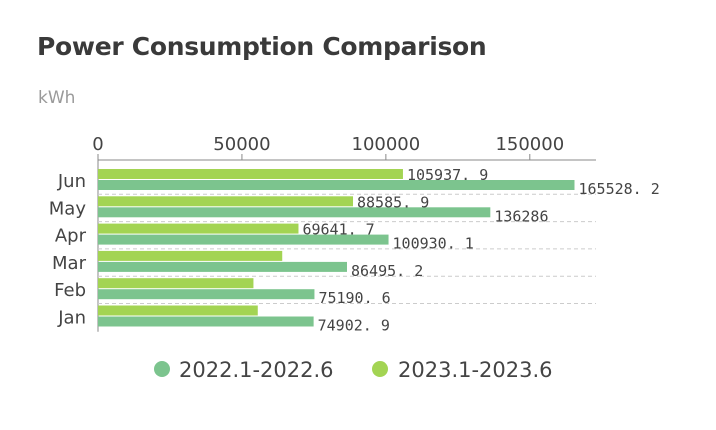  What do you see at coordinates (97, 144) in the screenshot?
I see `x-tick-label: 0` at bounding box center [97, 144].